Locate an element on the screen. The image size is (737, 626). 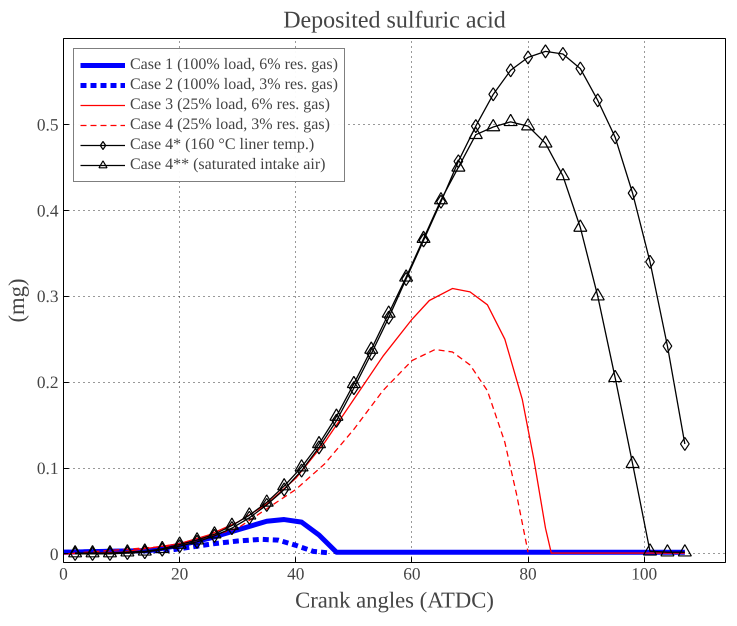
x-axis-title: Crank angles (ATDC) is located at coordinates (394, 600).